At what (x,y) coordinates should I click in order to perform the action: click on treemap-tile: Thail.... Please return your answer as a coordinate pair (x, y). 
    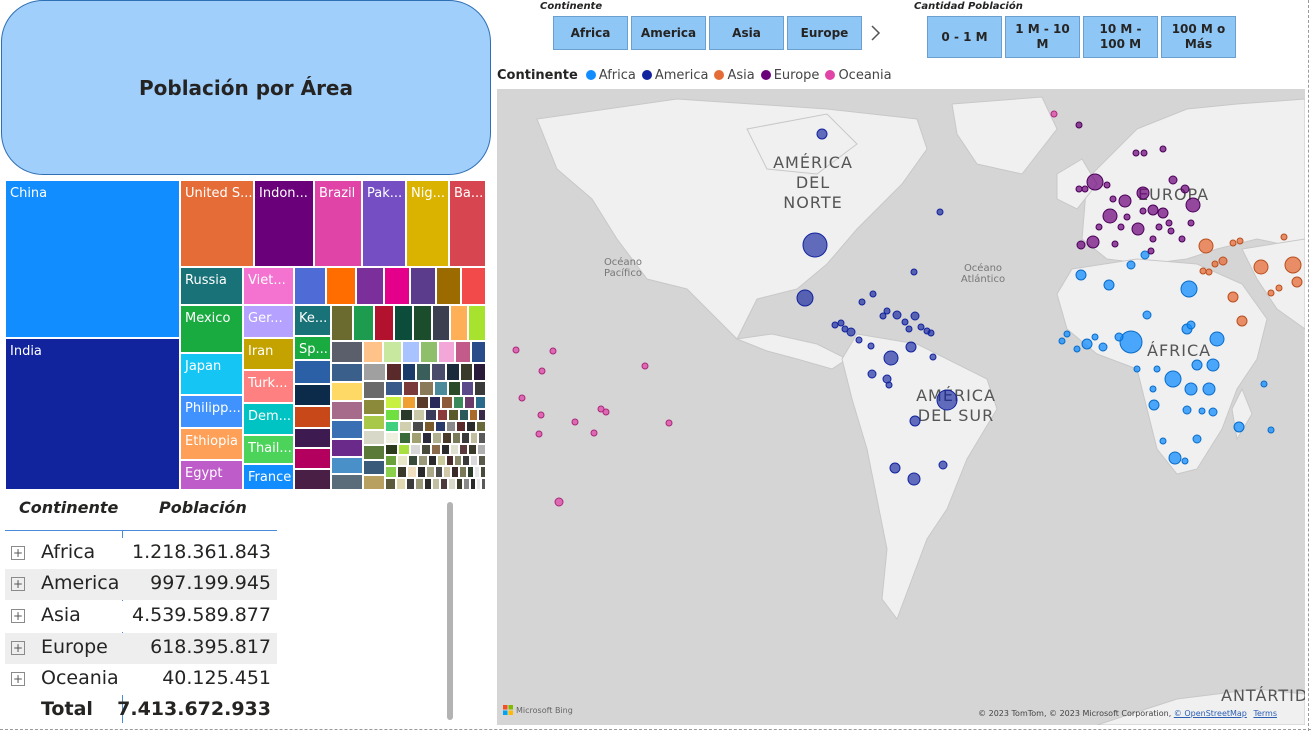
    Looking at the image, I should click on (268, 449).